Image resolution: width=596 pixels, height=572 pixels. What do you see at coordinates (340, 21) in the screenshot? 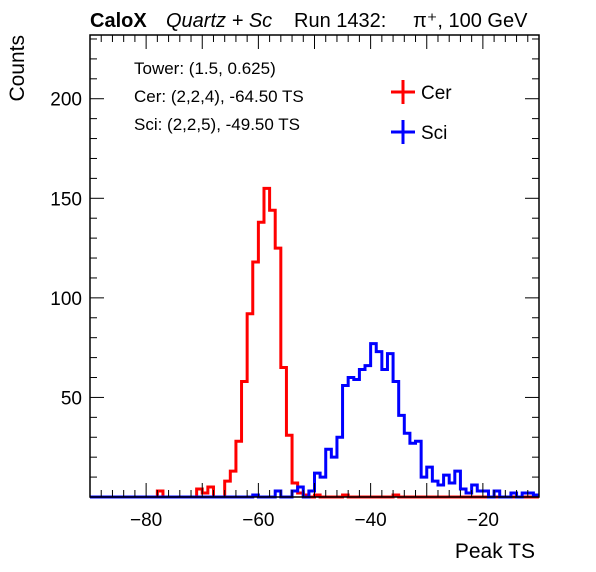
I see `title-run: Run 1432:` at bounding box center [340, 21].